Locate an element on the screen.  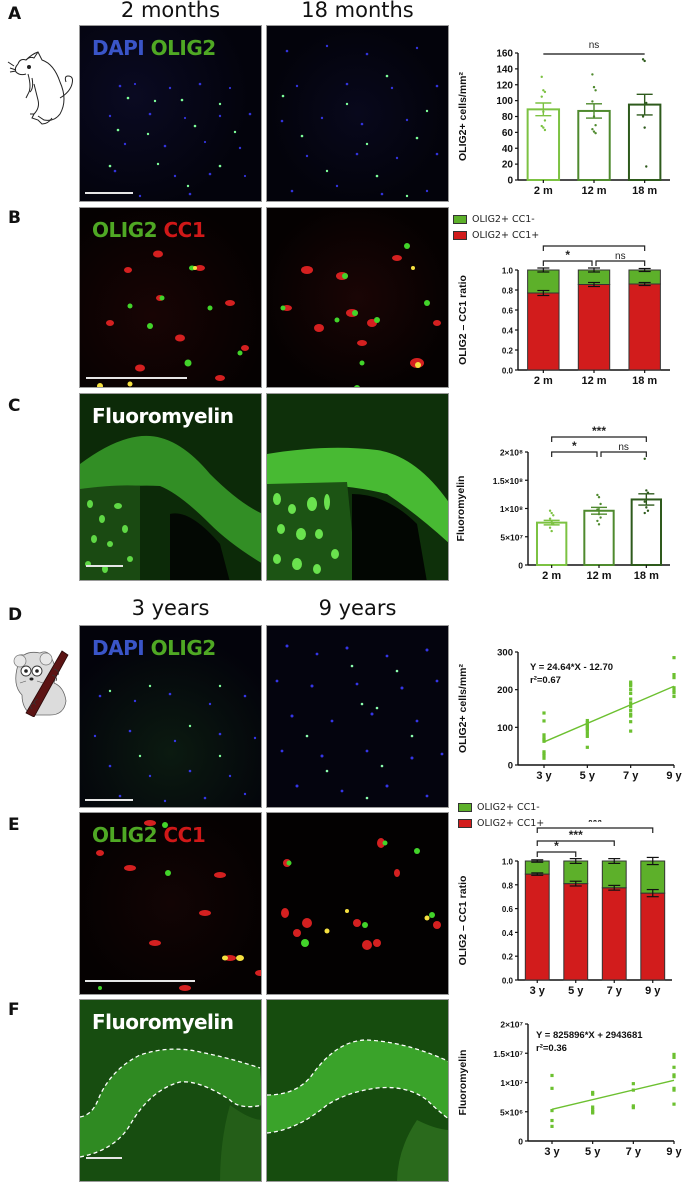
svg-text: 40 is located at coordinates (508, 149).